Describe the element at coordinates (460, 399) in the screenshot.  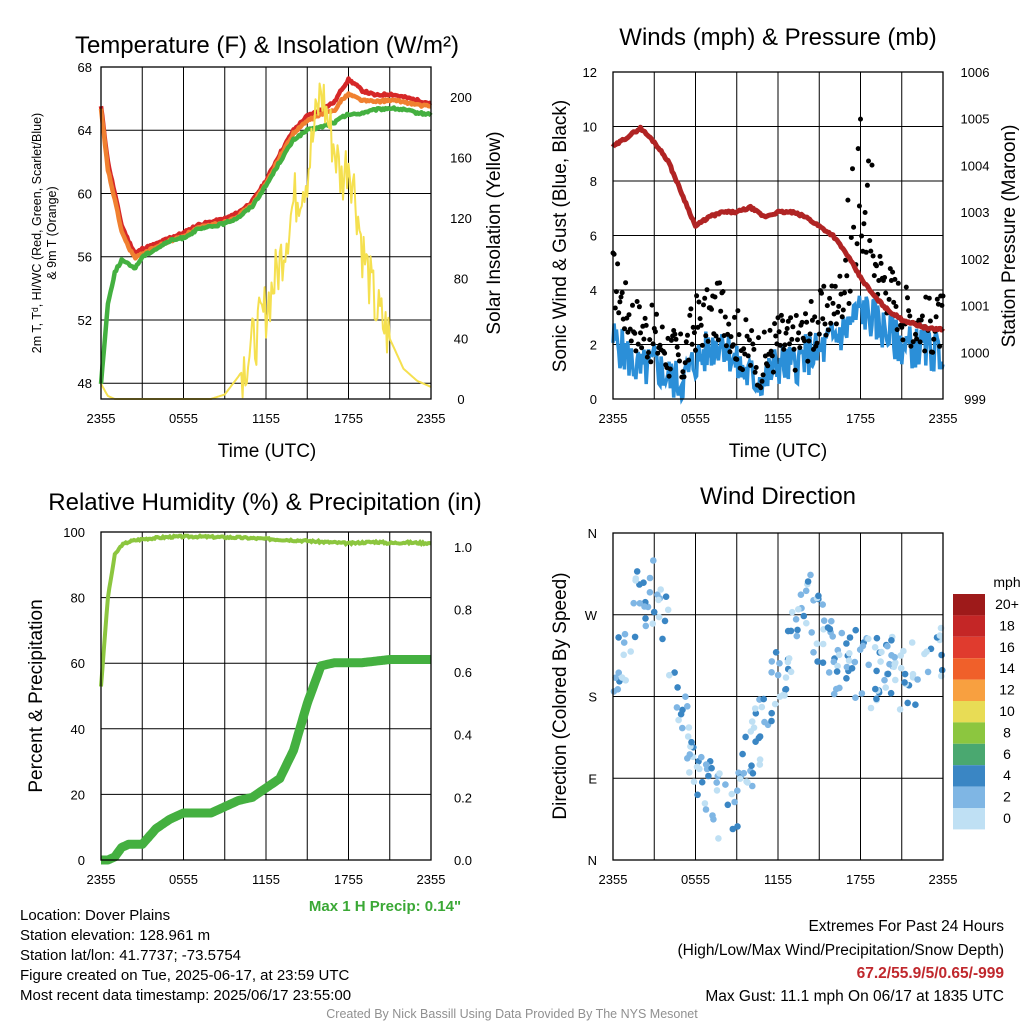
I see `y2-tick-label: 0` at that location.